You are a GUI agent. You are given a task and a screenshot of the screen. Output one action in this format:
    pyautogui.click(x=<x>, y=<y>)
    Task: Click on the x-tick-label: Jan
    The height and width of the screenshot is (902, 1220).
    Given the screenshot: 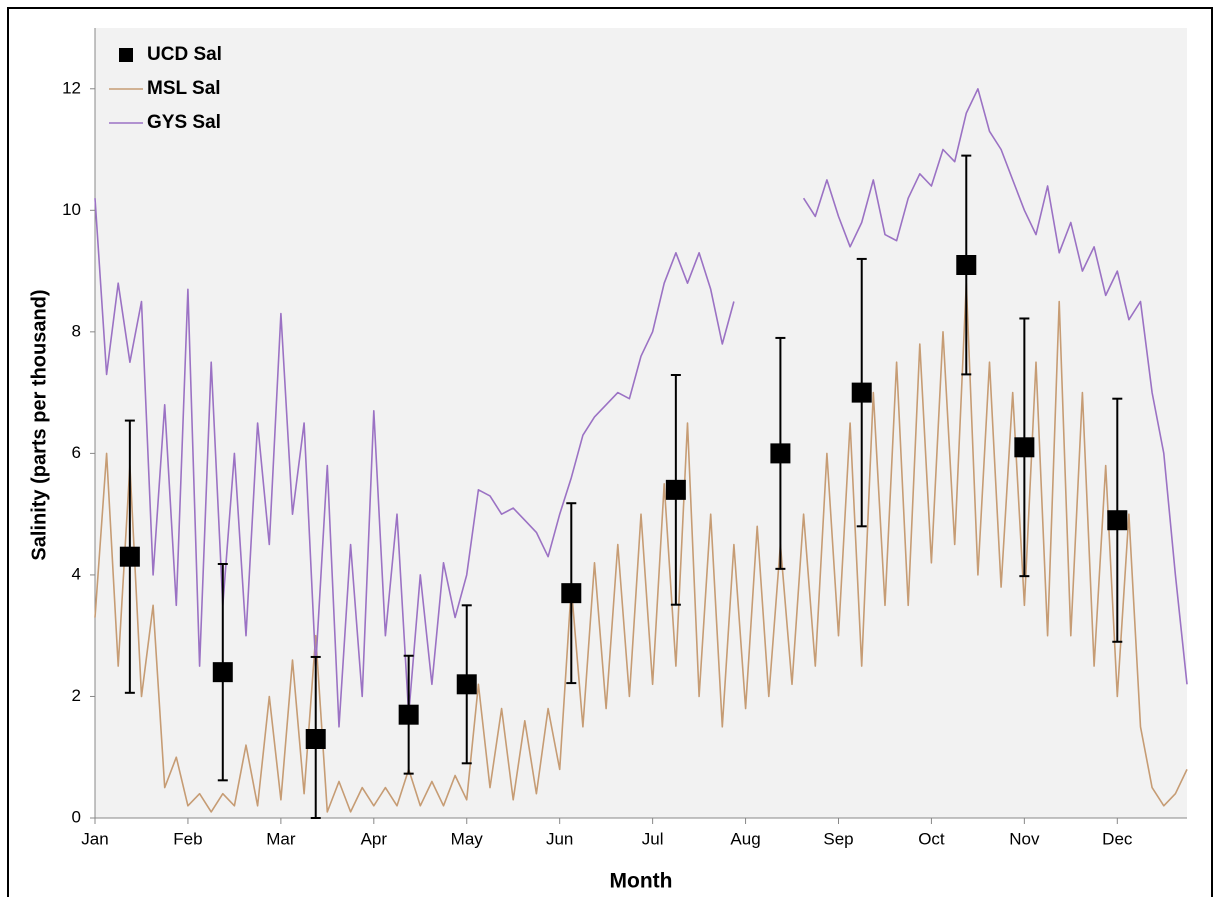 What is the action you would take?
    pyautogui.click(x=94, y=838)
    